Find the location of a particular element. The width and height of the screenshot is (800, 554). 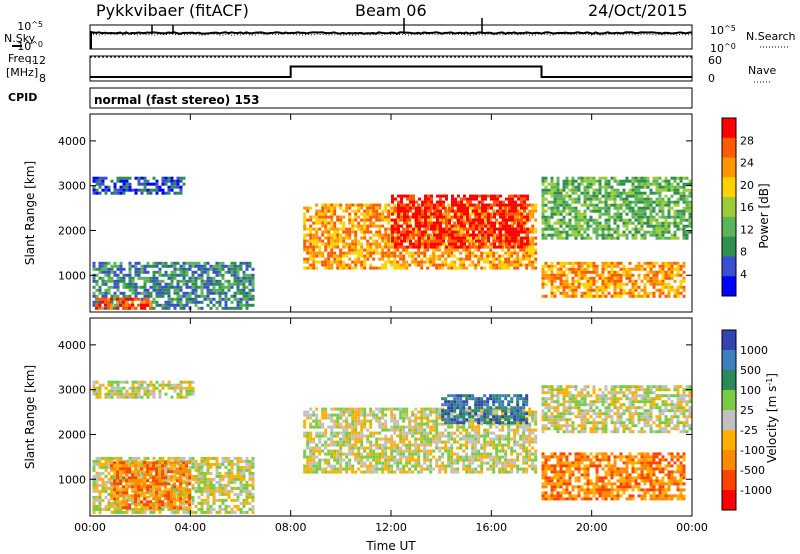

noise-panel: N.Sky 10^5 10^0 10^5 10^0 N.Search is located at coordinates (400, 36).